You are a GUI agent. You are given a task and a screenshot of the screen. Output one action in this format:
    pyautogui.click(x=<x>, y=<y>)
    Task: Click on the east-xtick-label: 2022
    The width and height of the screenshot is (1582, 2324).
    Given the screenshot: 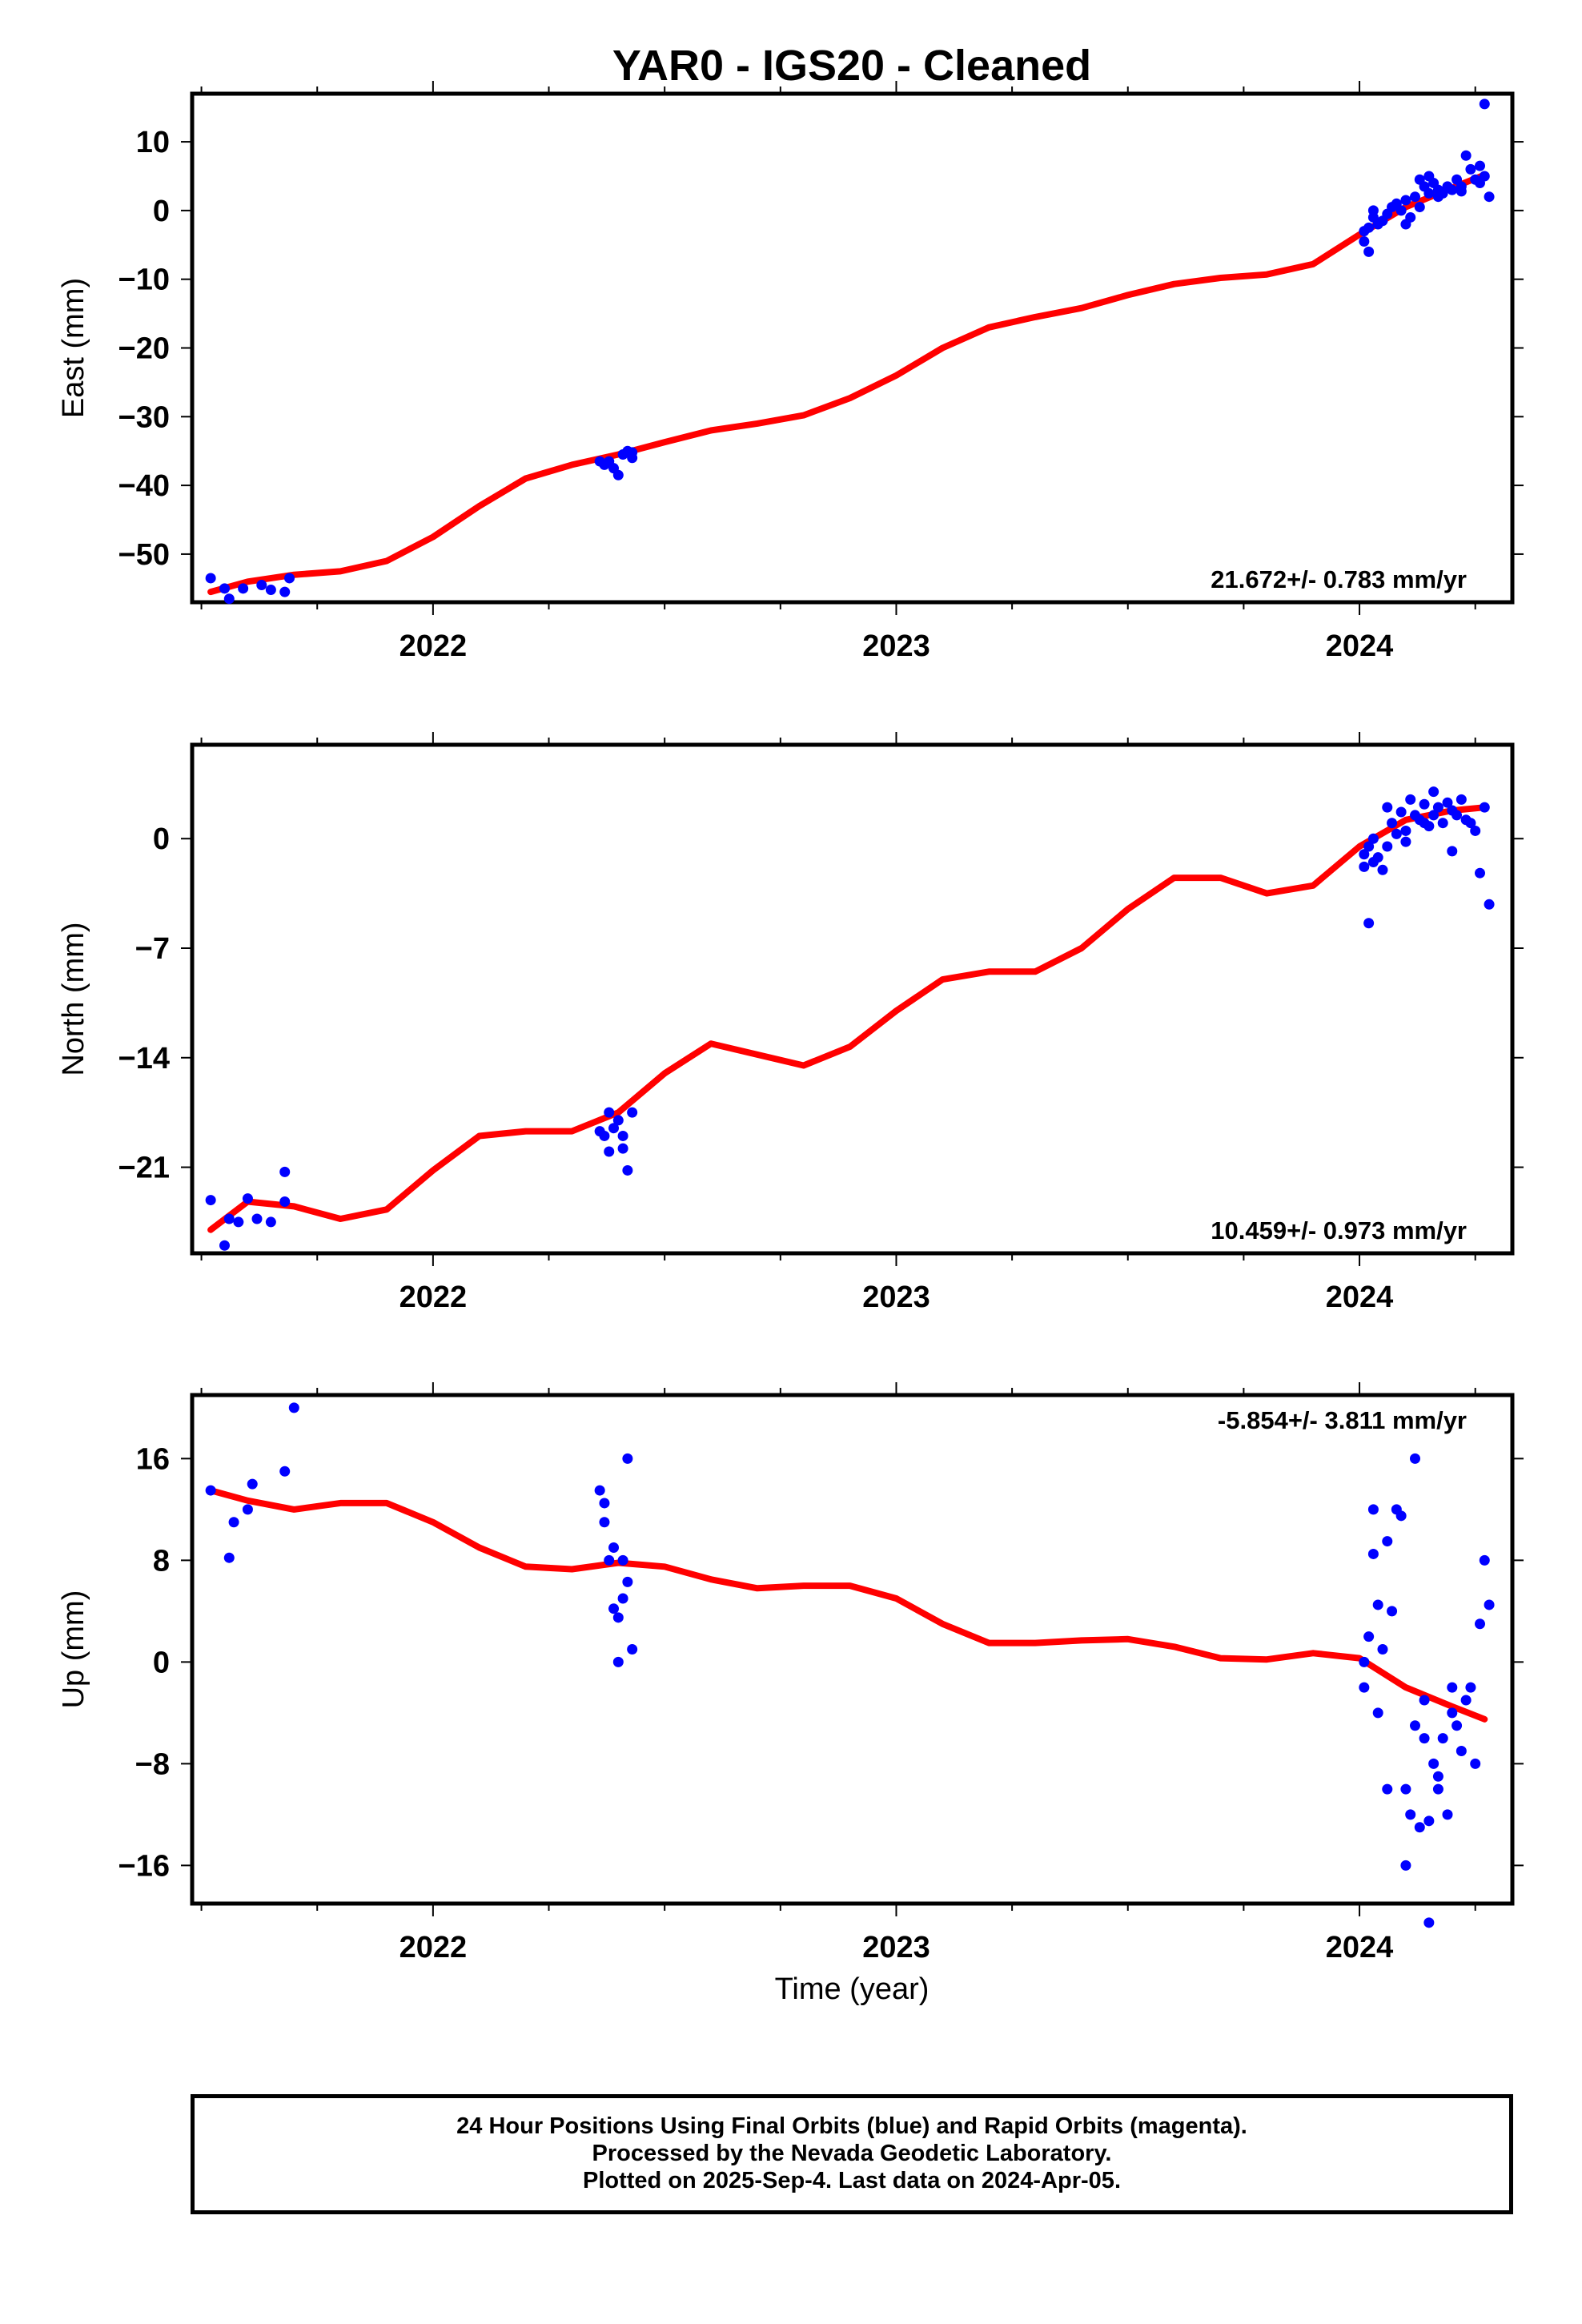 What is the action you would take?
    pyautogui.click(x=434, y=646)
    